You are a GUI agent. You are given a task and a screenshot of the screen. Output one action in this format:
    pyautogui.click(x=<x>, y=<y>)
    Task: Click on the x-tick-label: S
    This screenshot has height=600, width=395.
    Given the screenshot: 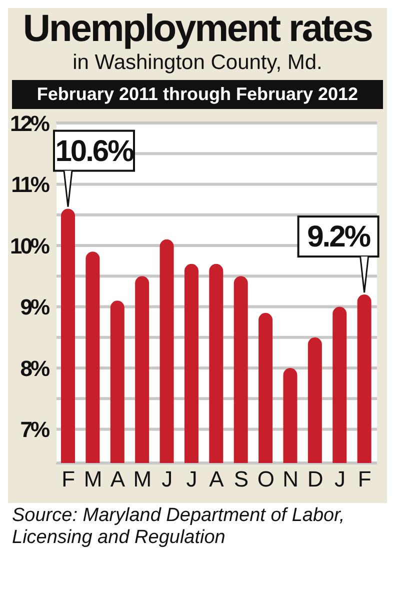 What is the action you would take?
    pyautogui.click(x=241, y=479)
    